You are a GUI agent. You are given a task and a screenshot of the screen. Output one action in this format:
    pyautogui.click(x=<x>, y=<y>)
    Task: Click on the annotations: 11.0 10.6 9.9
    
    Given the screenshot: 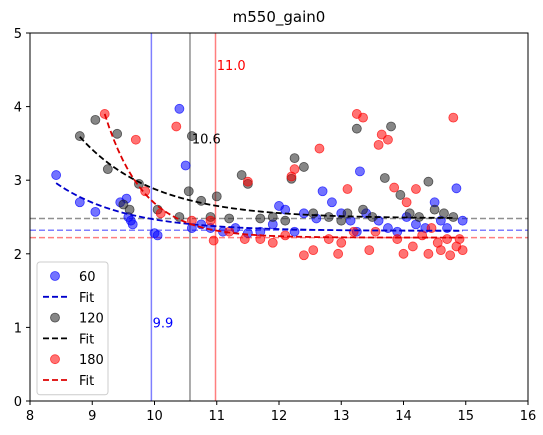 What is the action you would take?
    pyautogui.click(x=199, y=195)
    